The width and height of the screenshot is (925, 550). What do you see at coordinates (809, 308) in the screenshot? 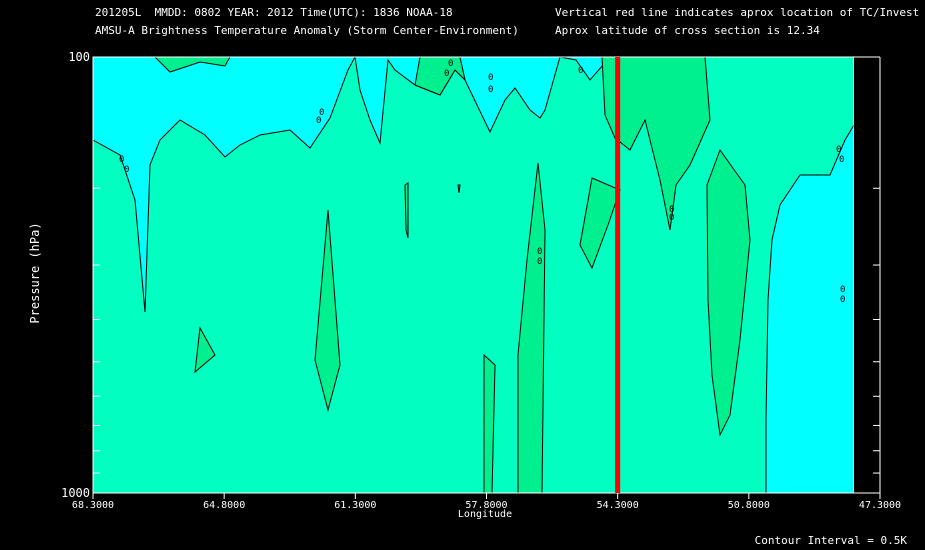
I see `cyan-region-right` at bounding box center [809, 308].